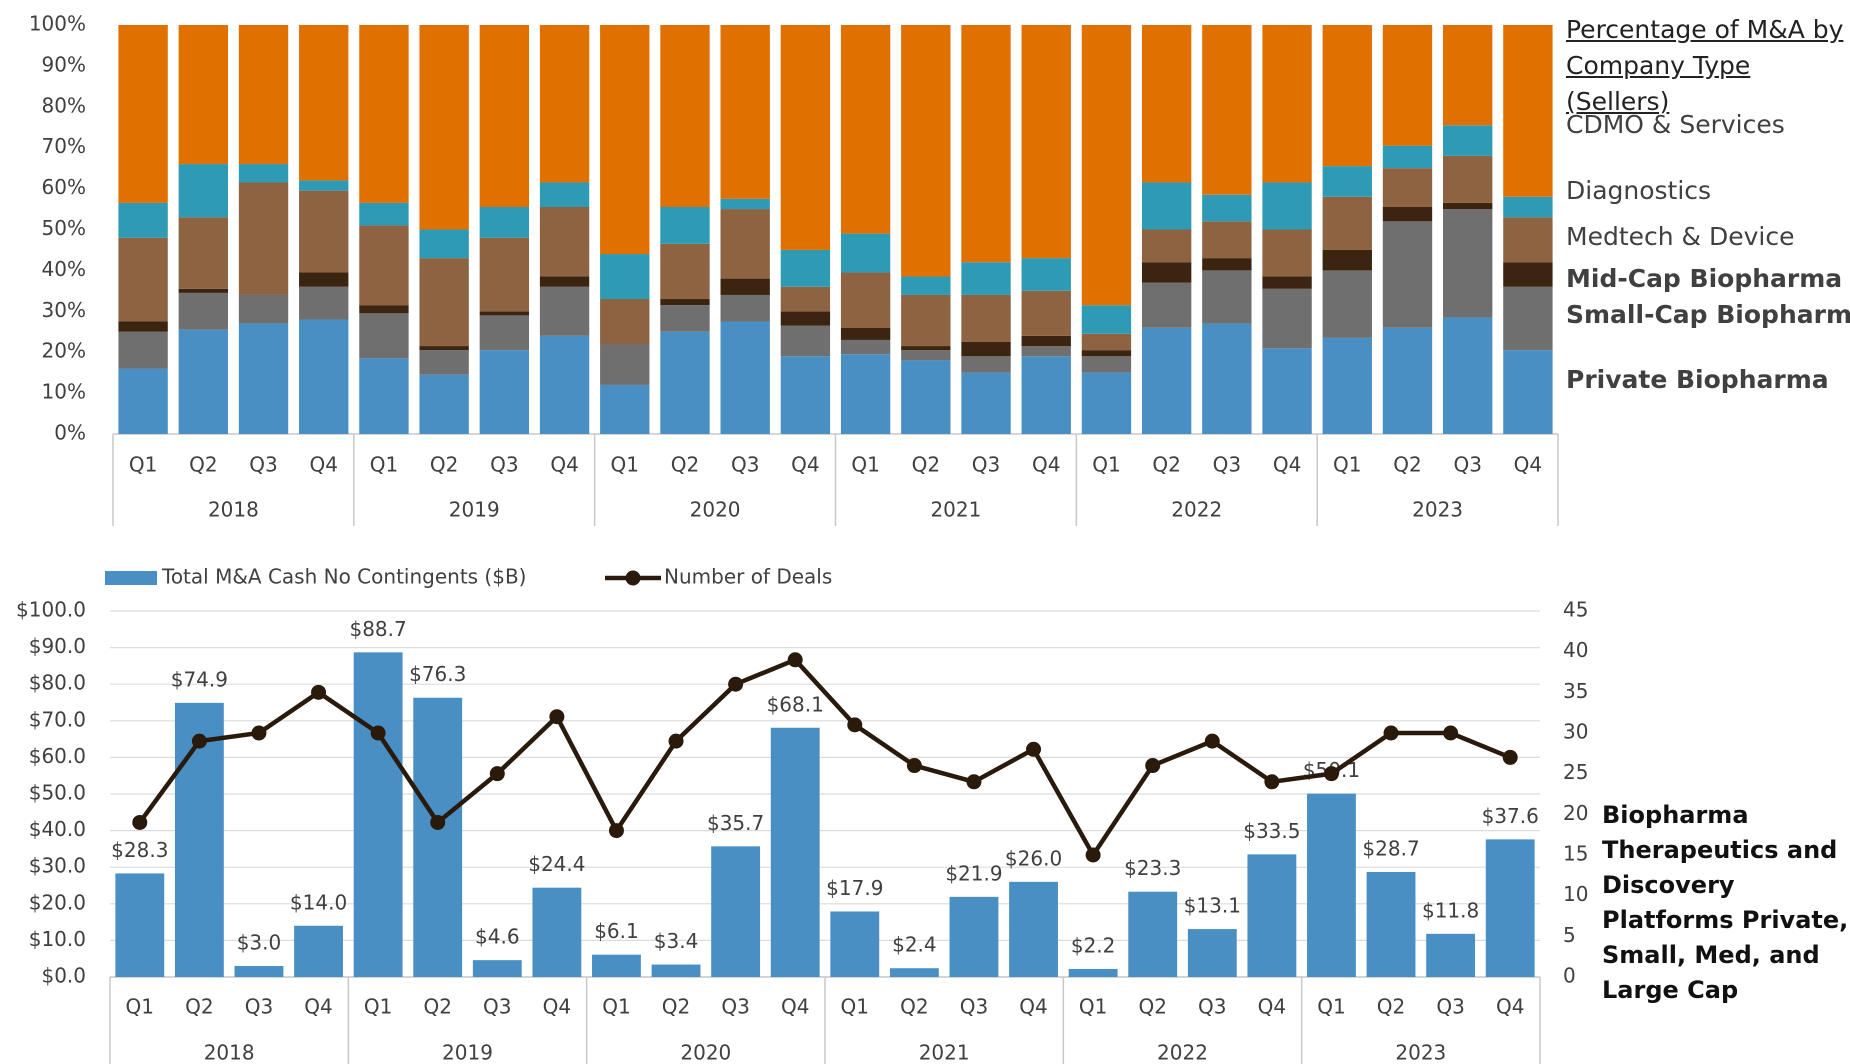 The width and height of the screenshot is (1850, 1064). Describe the element at coordinates (229, 1052) in the screenshot. I see `x-group-label: 2018` at that location.